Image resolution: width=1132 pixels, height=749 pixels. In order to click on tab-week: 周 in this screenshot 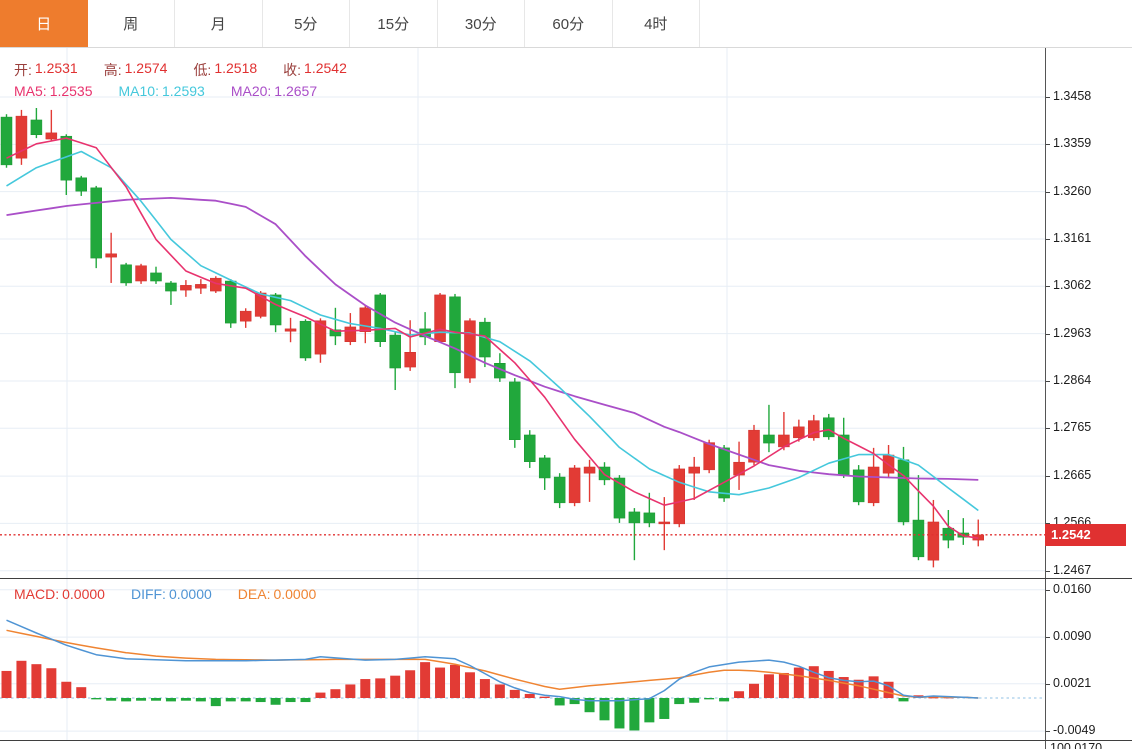, I will do `click(131, 23)`.